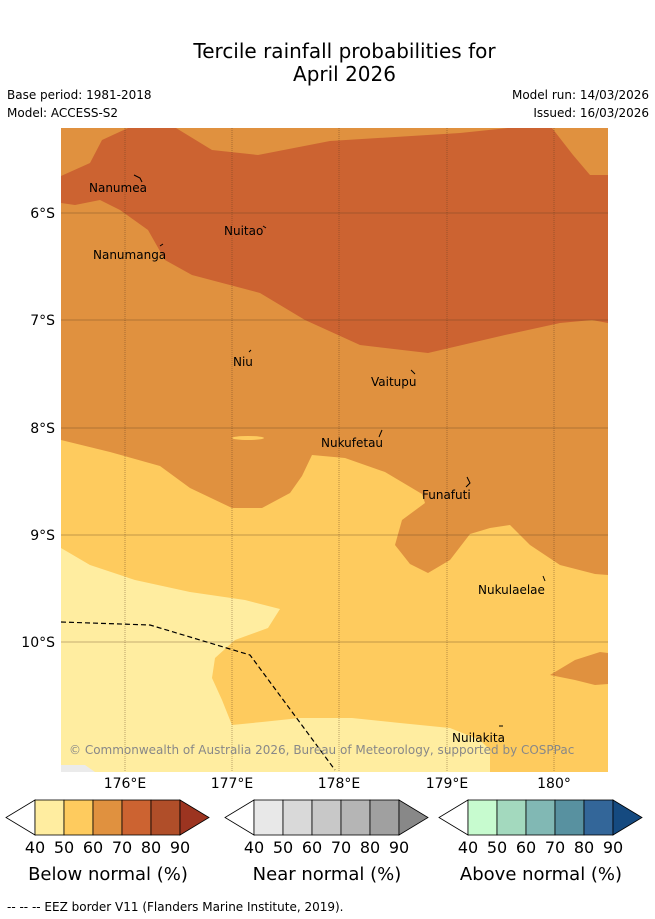  What do you see at coordinates (243, 231) in the screenshot?
I see `label-nuitao: Nuitao` at bounding box center [243, 231].